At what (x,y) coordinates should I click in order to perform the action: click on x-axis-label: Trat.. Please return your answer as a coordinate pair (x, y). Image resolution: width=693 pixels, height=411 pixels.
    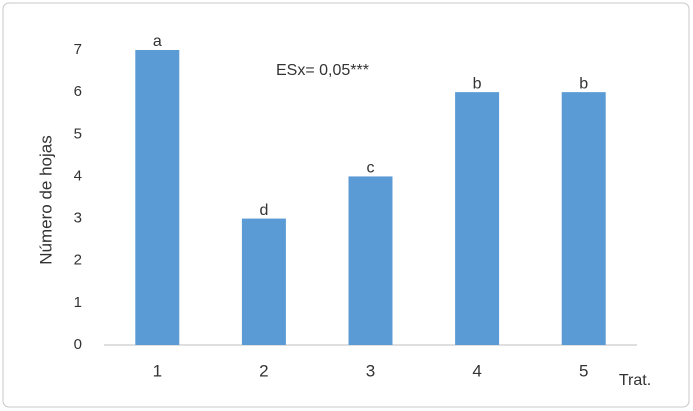
    Looking at the image, I should click on (635, 380).